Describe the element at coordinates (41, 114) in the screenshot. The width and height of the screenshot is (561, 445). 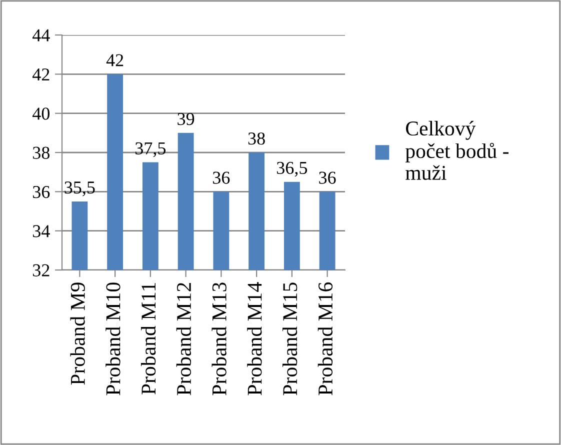
I see `y-tick-label: 40` at that location.